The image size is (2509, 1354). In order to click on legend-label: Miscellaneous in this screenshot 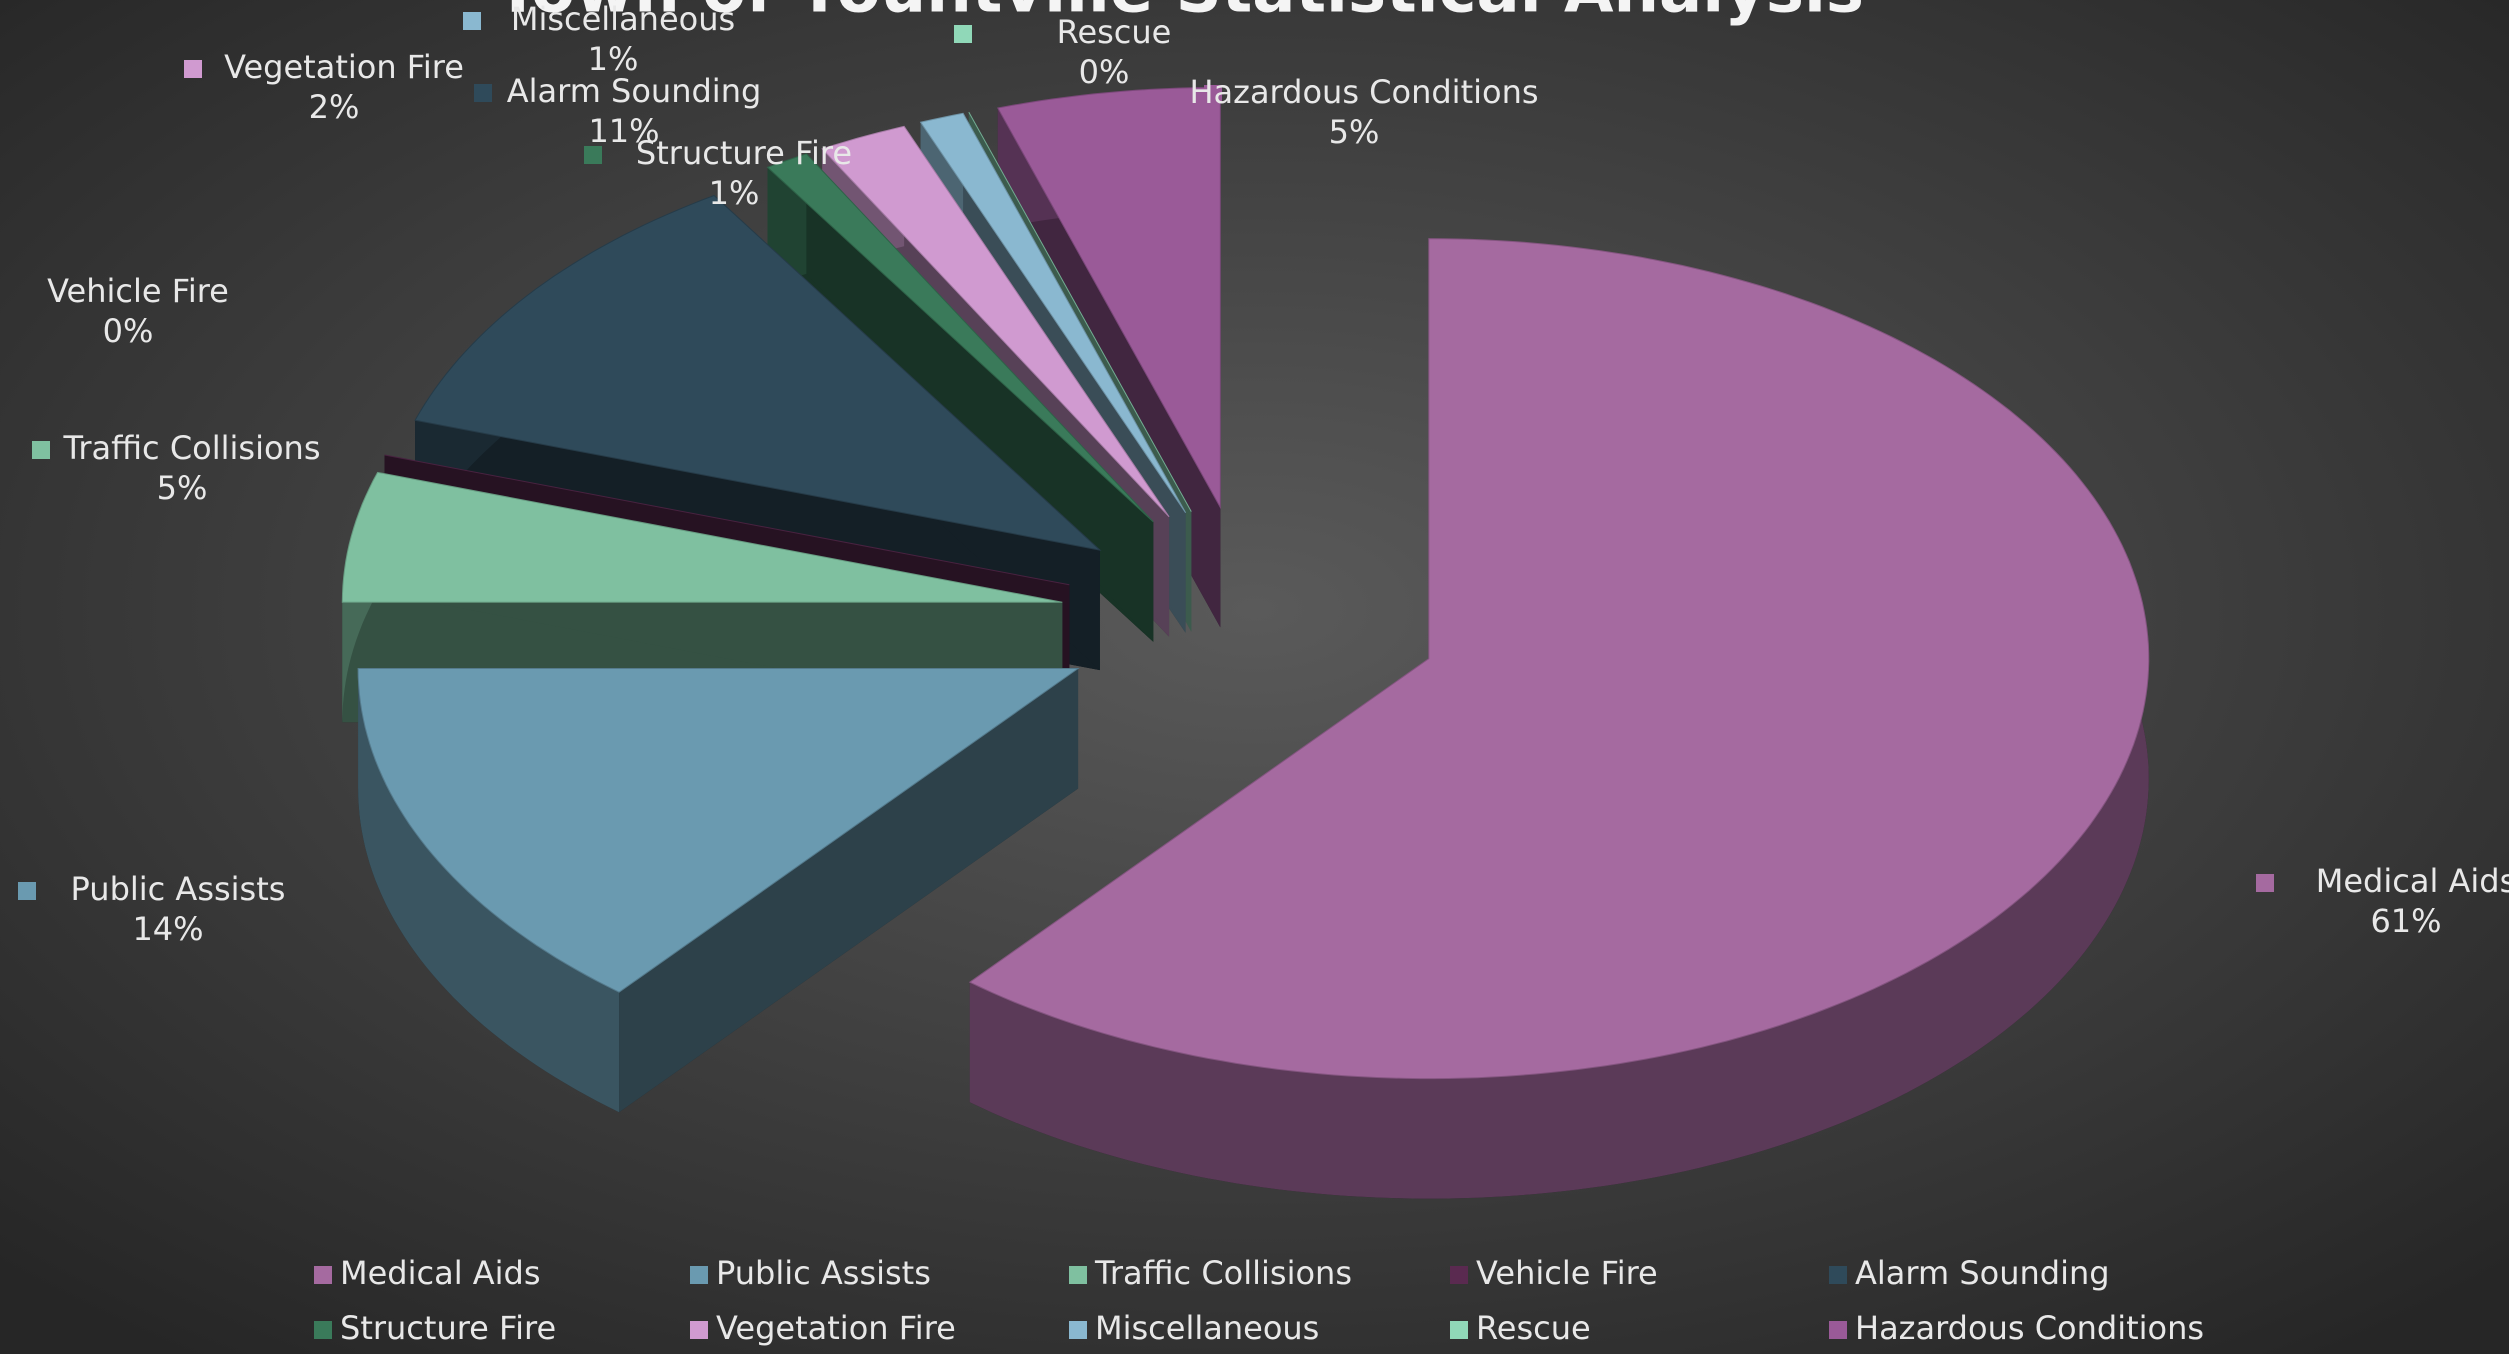, I will do `click(1207, 1328)`.